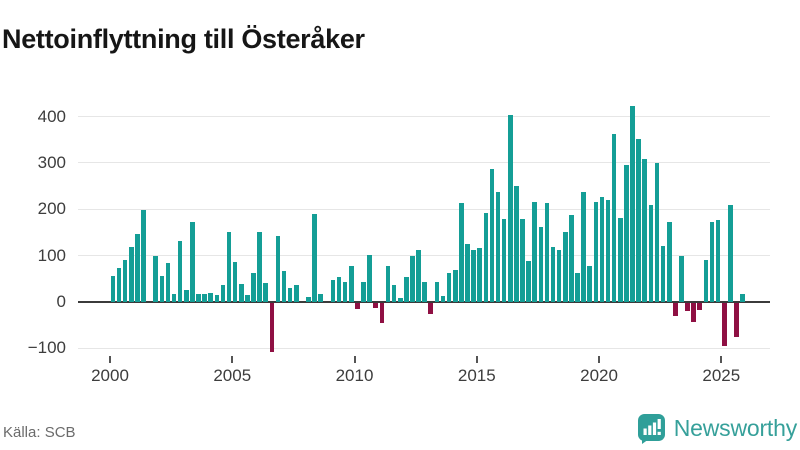  I want to click on x-axis-label: 2015, so click(476, 375).